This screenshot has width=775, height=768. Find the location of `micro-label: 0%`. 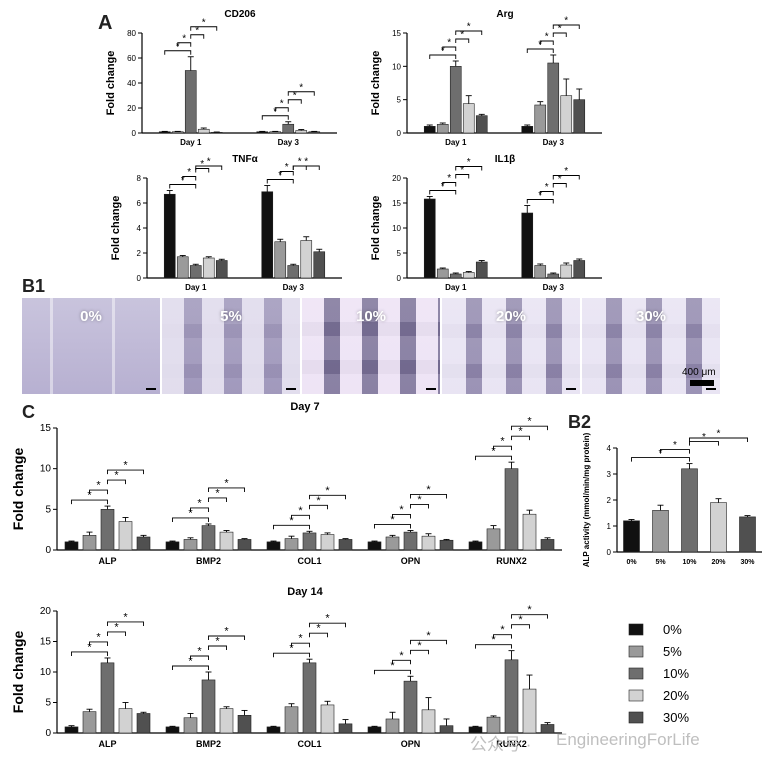

micro-label: 0% is located at coordinates (91, 316).